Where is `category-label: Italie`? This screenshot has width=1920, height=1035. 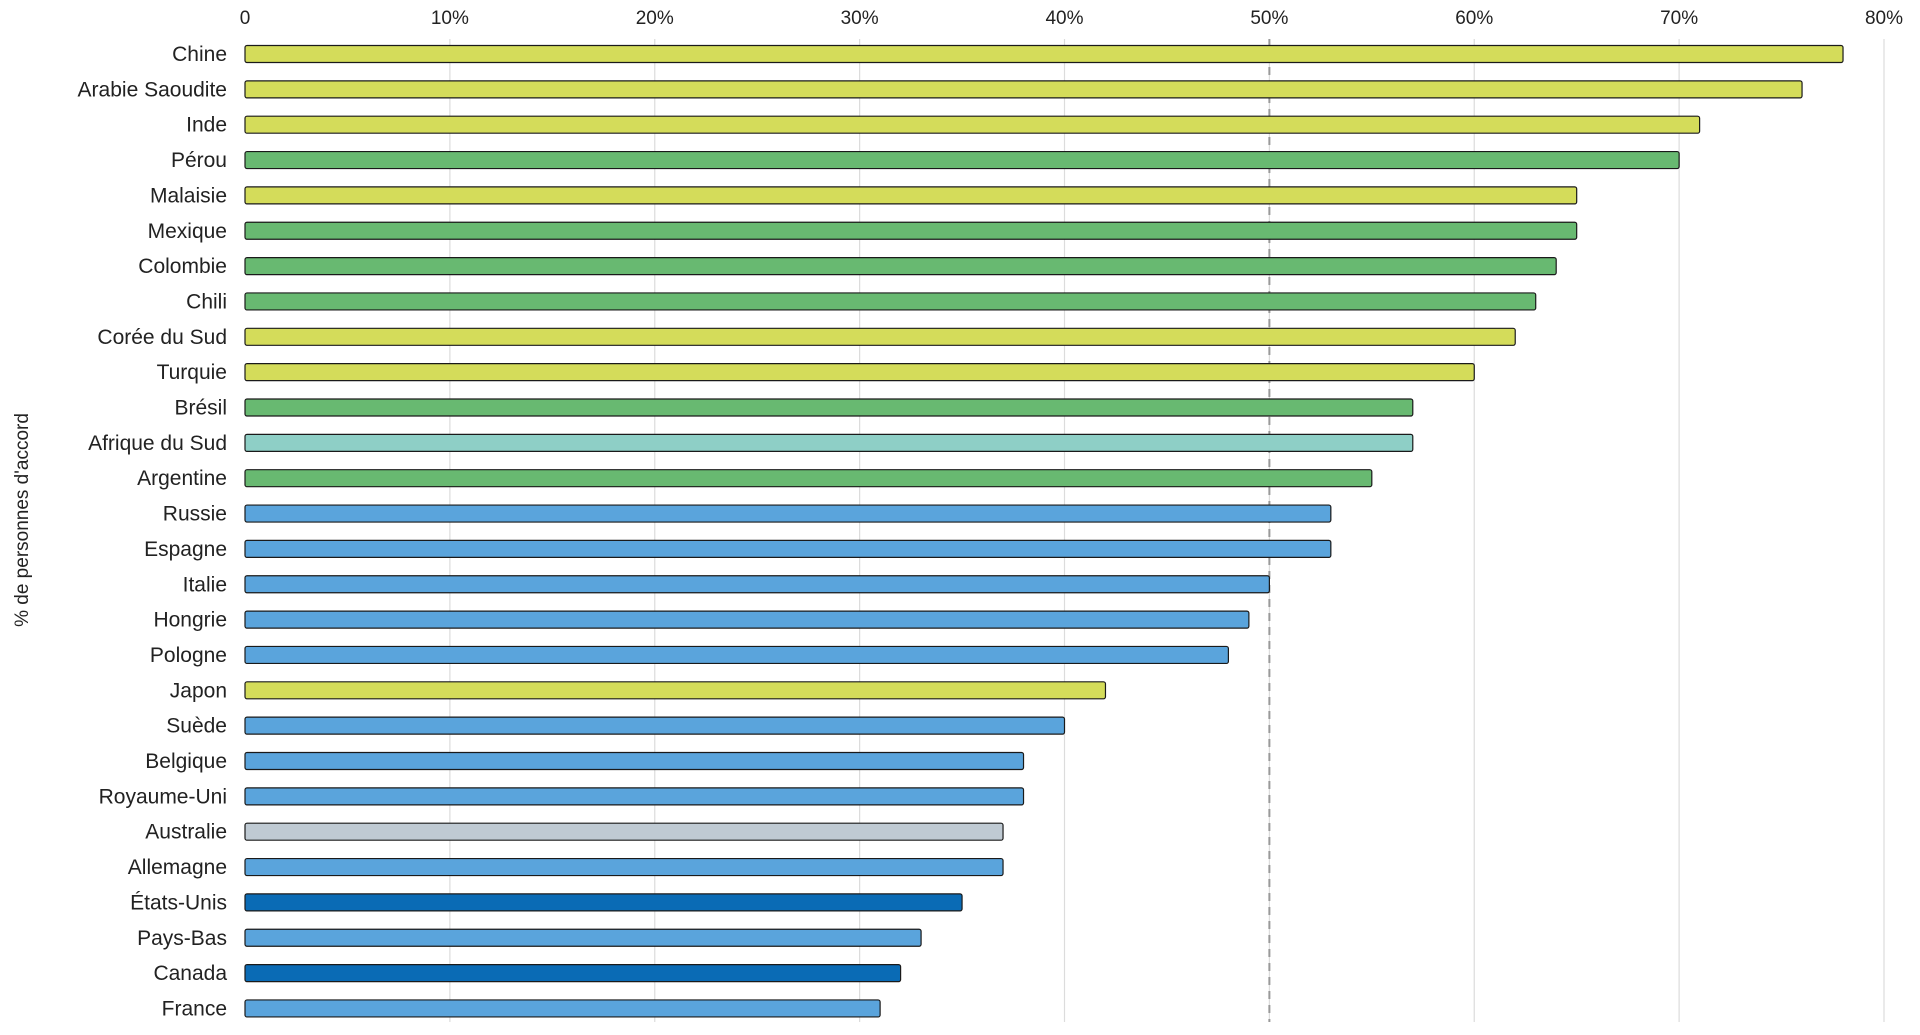 category-label: Italie is located at coordinates (205, 584).